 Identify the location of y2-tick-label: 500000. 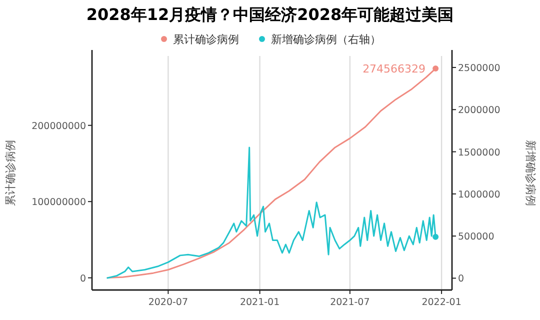
(476, 237).